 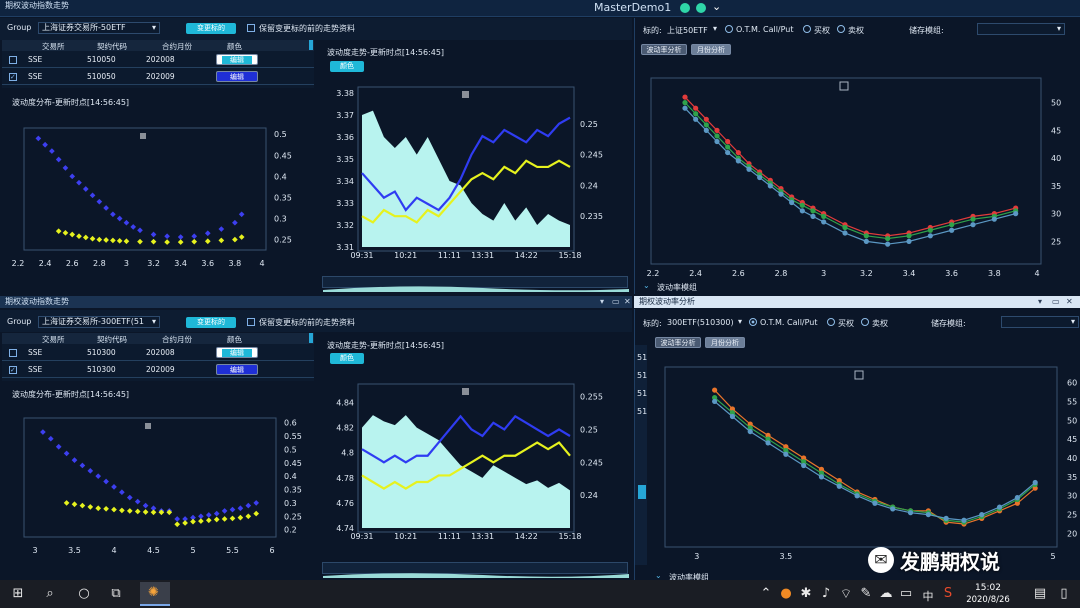 What do you see at coordinates (653, 273) in the screenshot?
I see `x-tick-label: 2.2` at bounding box center [653, 273].